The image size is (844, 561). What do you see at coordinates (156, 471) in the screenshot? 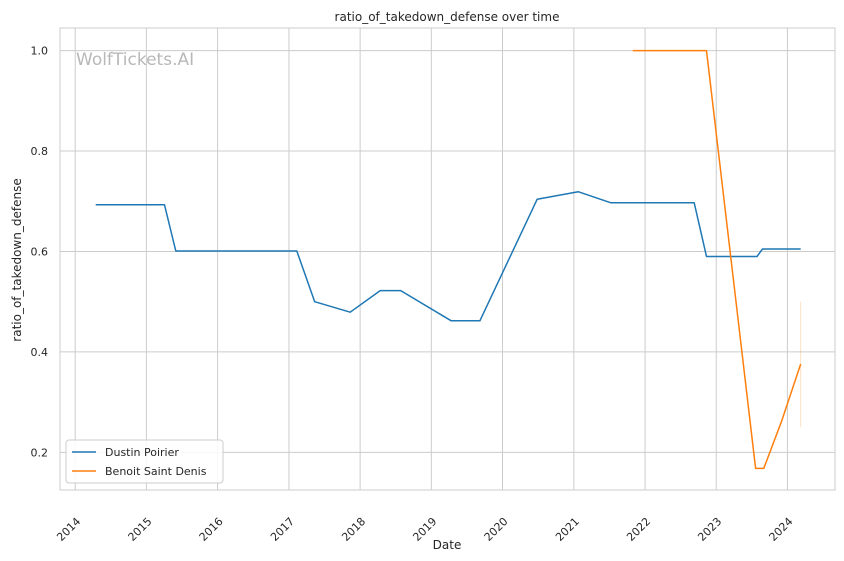
I see `legend-label-benoit-saint-denis: Benoit Saint Denis` at bounding box center [156, 471].